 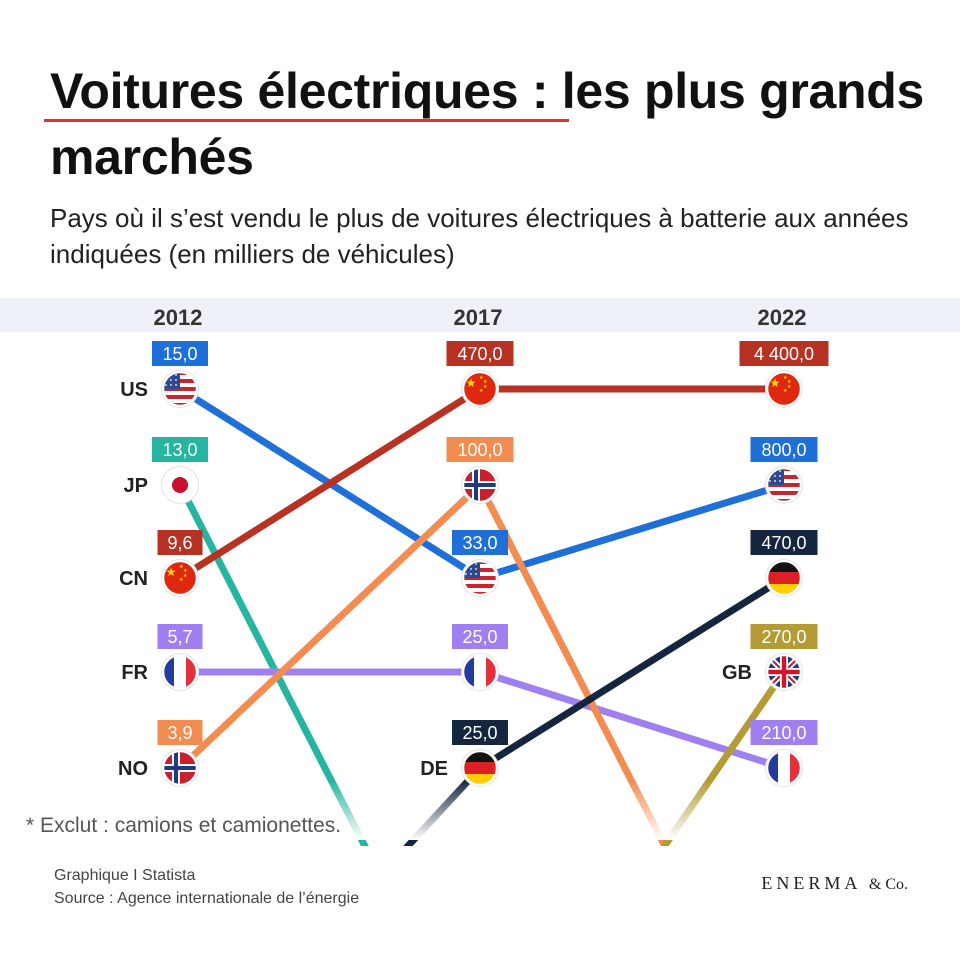 What do you see at coordinates (306, 120) in the screenshot?
I see `title-underline` at bounding box center [306, 120].